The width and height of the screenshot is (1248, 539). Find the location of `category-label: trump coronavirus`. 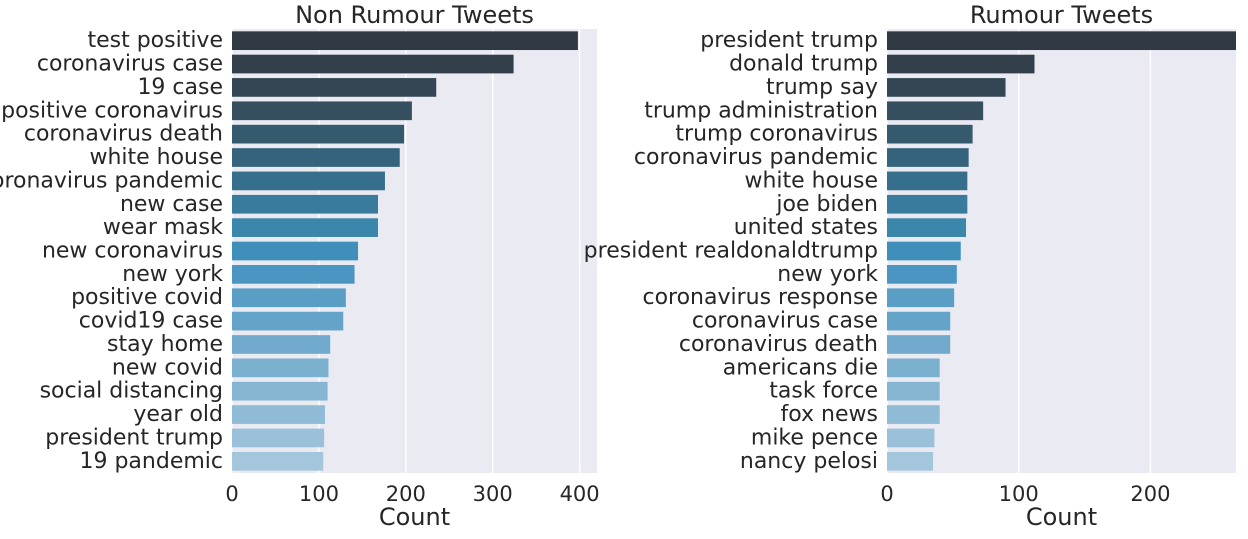

category-label: trump coronavirus is located at coordinates (776, 134).